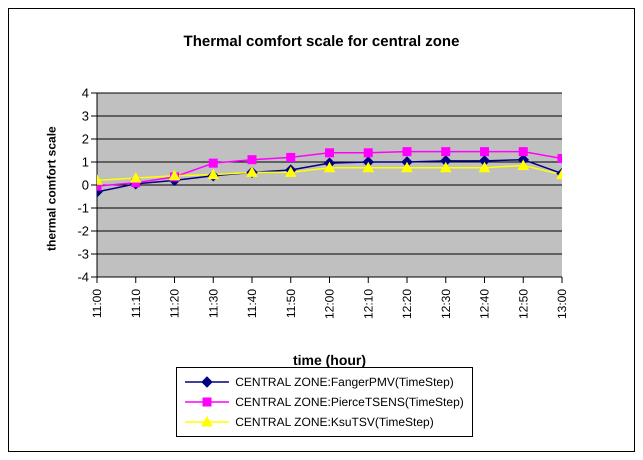 The image size is (643, 460). I want to click on x-tick-label: 12:00, so click(329, 304).